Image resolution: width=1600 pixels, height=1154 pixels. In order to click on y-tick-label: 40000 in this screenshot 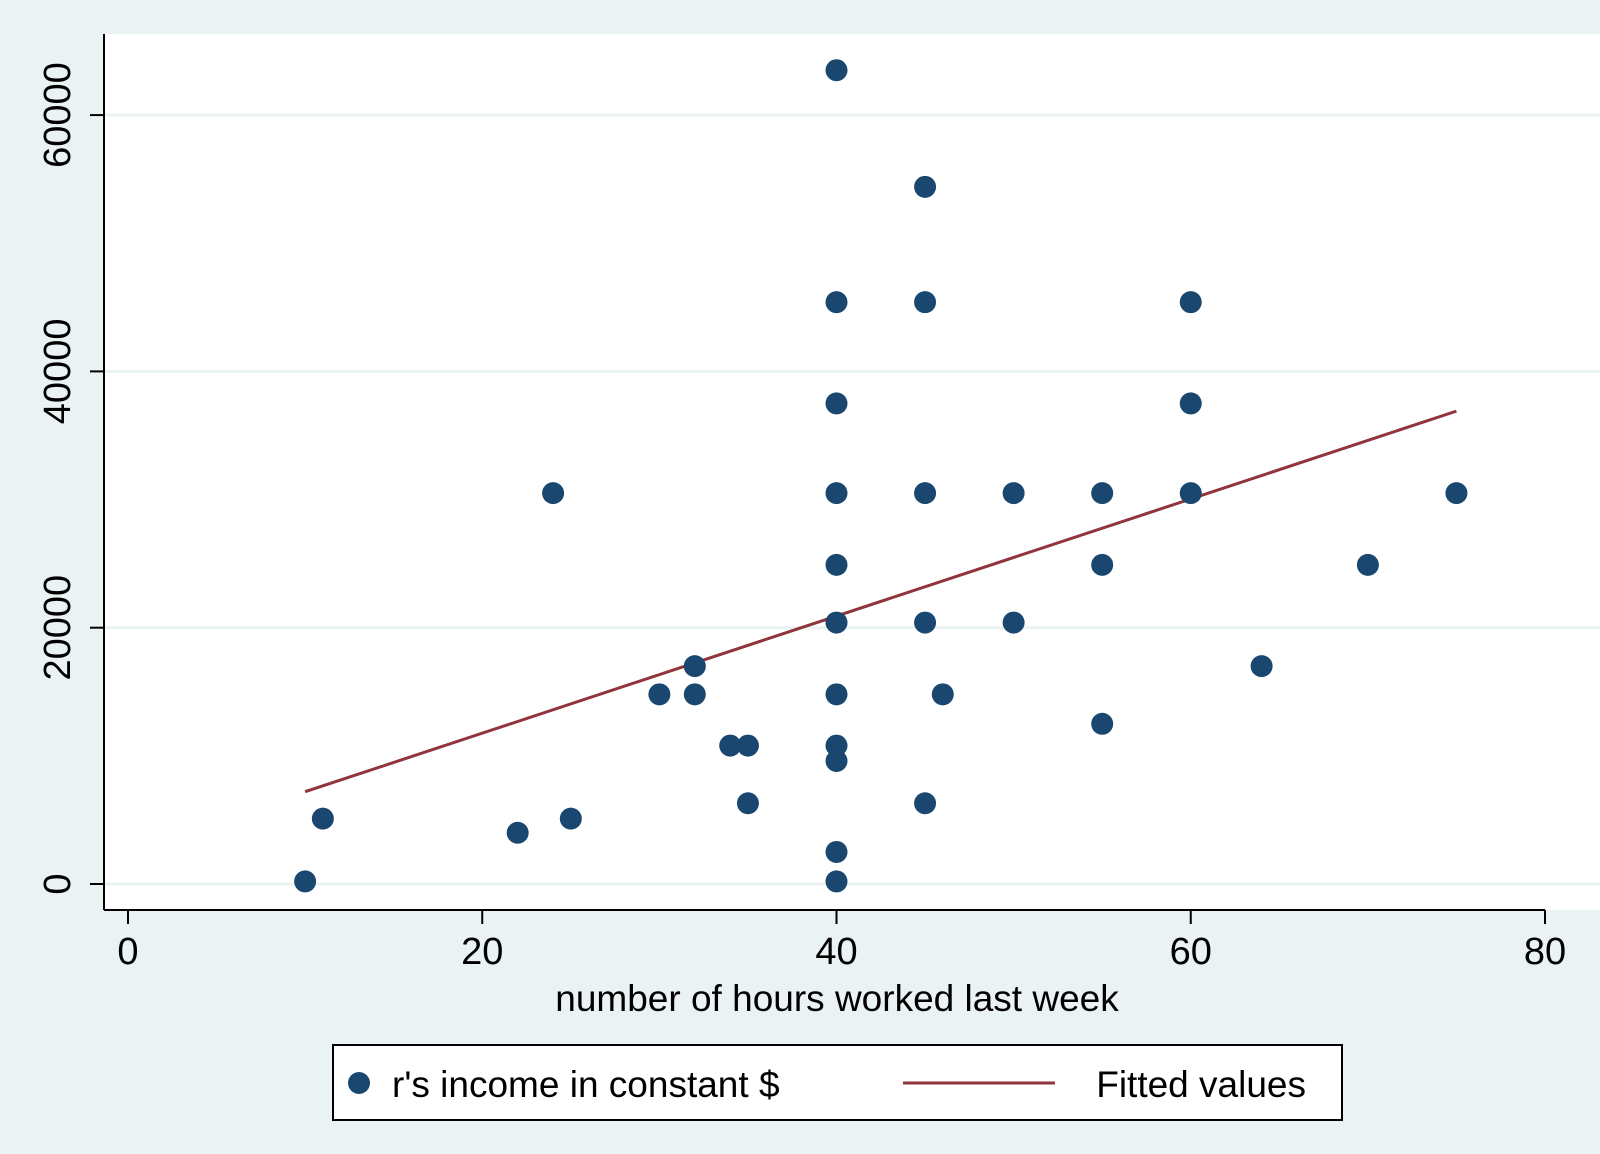, I will do `click(58, 372)`.